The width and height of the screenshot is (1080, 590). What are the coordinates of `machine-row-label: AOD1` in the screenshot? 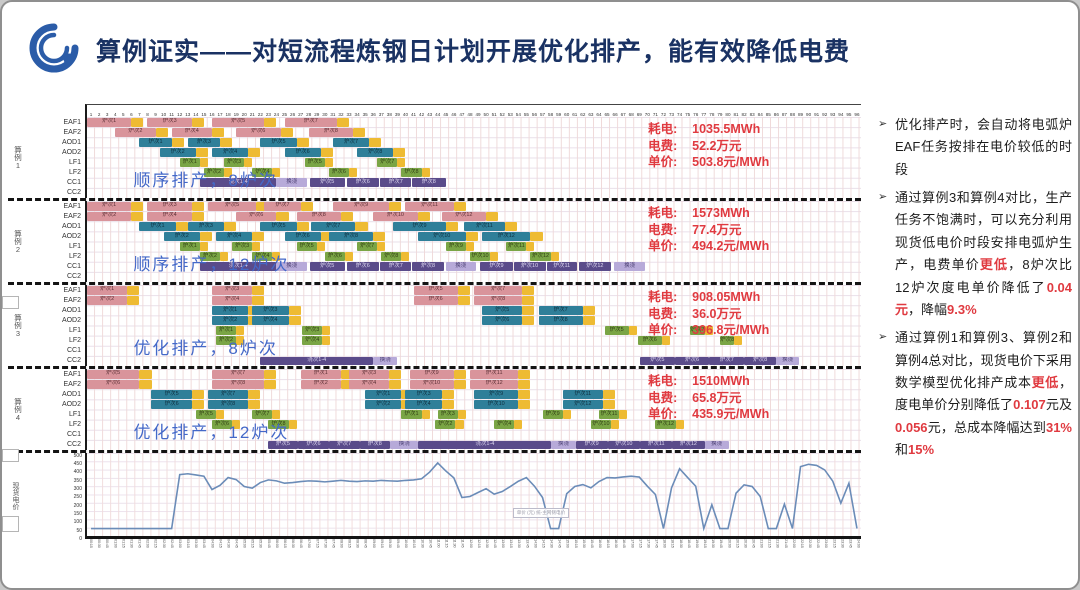 It's located at (71, 142).